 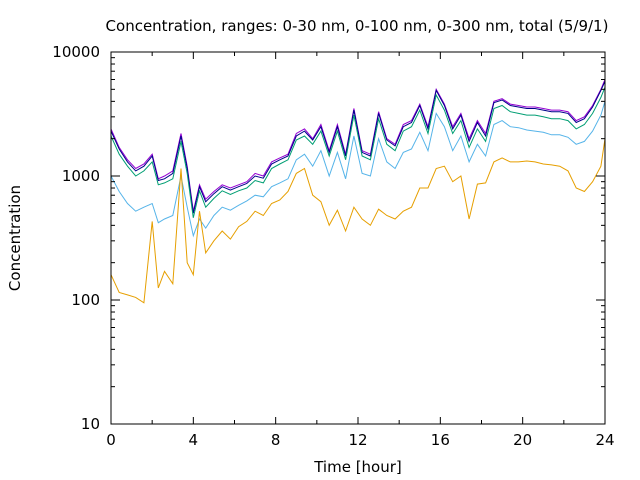 What do you see at coordinates (357, 467) in the screenshot?
I see `x-axis-title: Time [hour]` at bounding box center [357, 467].